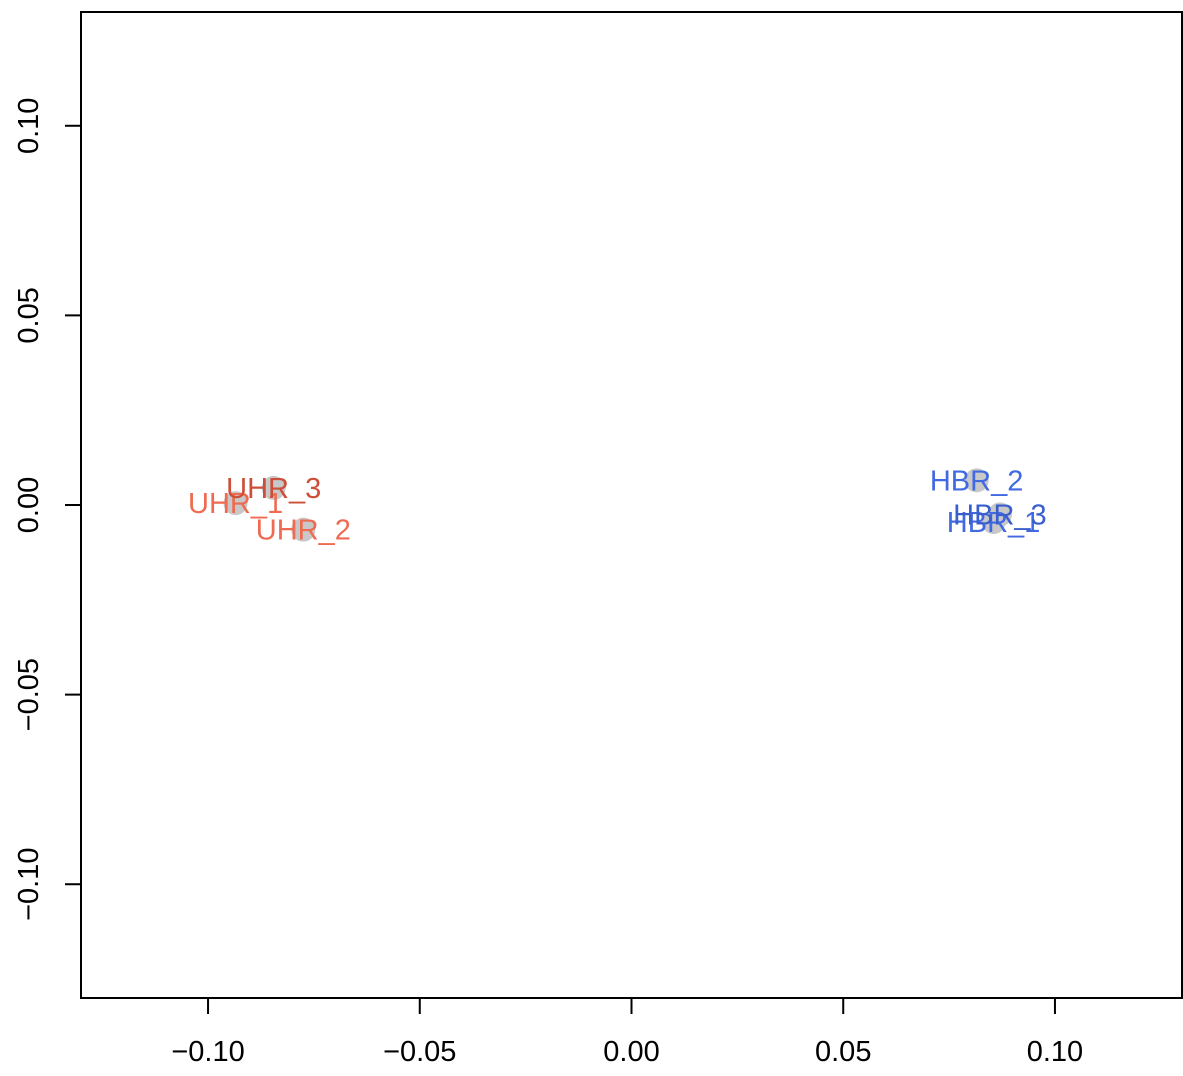  What do you see at coordinates (207, 1052) in the screenshot?
I see `x-tick-label: −0.10` at bounding box center [207, 1052].